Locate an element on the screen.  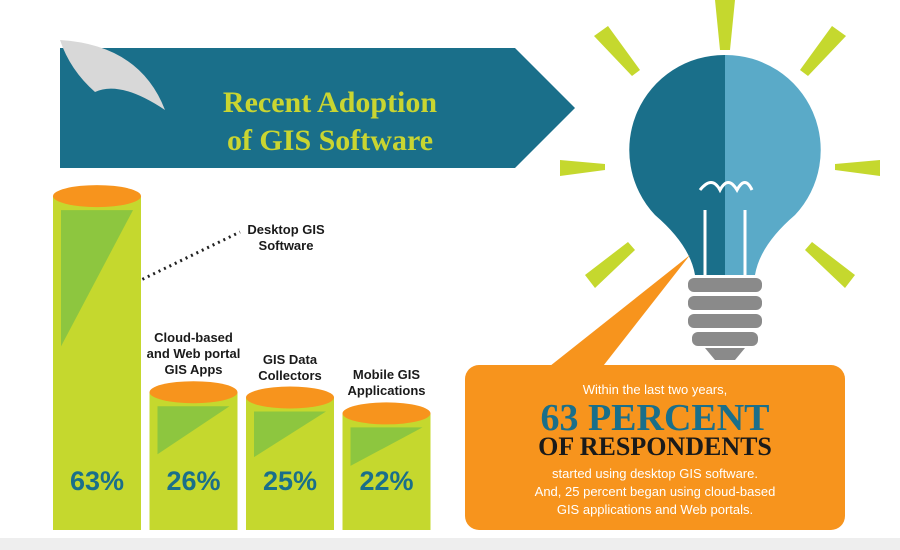
filament is located at coordinates (726, 228).